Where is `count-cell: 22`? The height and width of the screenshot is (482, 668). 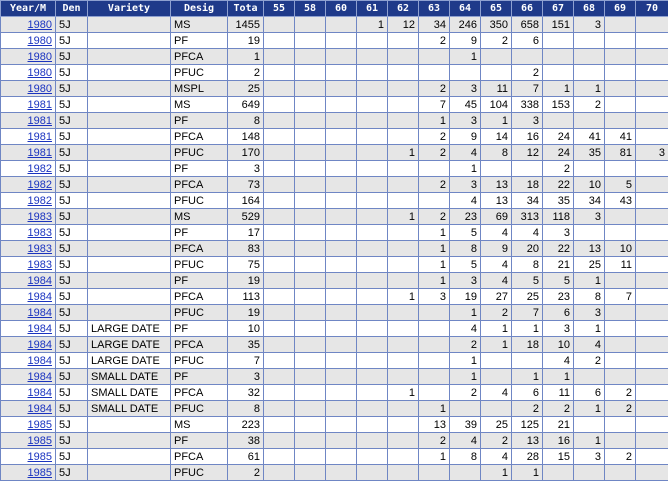 count-cell: 22 is located at coordinates (558, 184).